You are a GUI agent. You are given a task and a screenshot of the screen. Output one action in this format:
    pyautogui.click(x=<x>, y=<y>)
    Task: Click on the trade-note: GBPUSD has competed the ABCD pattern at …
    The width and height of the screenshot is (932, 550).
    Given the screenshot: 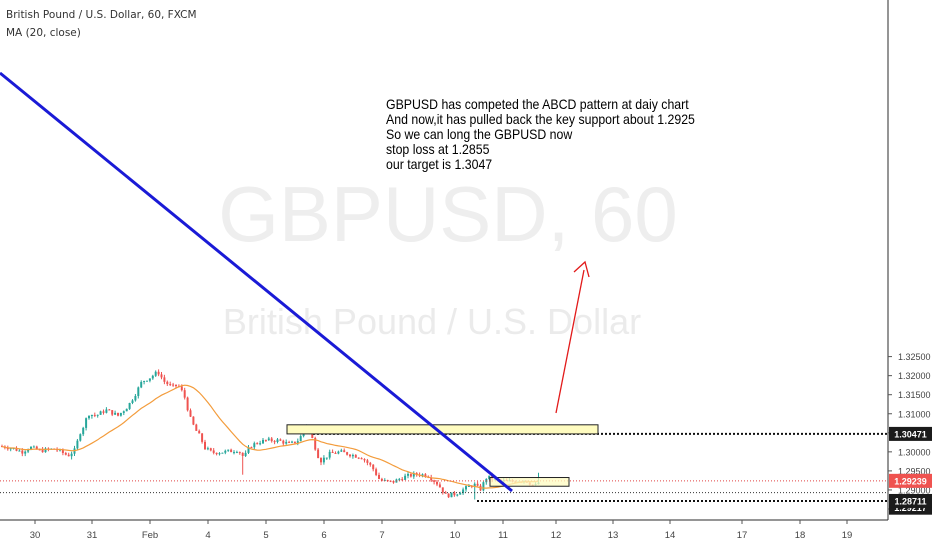 What is the action you would take?
    pyautogui.click(x=540, y=134)
    